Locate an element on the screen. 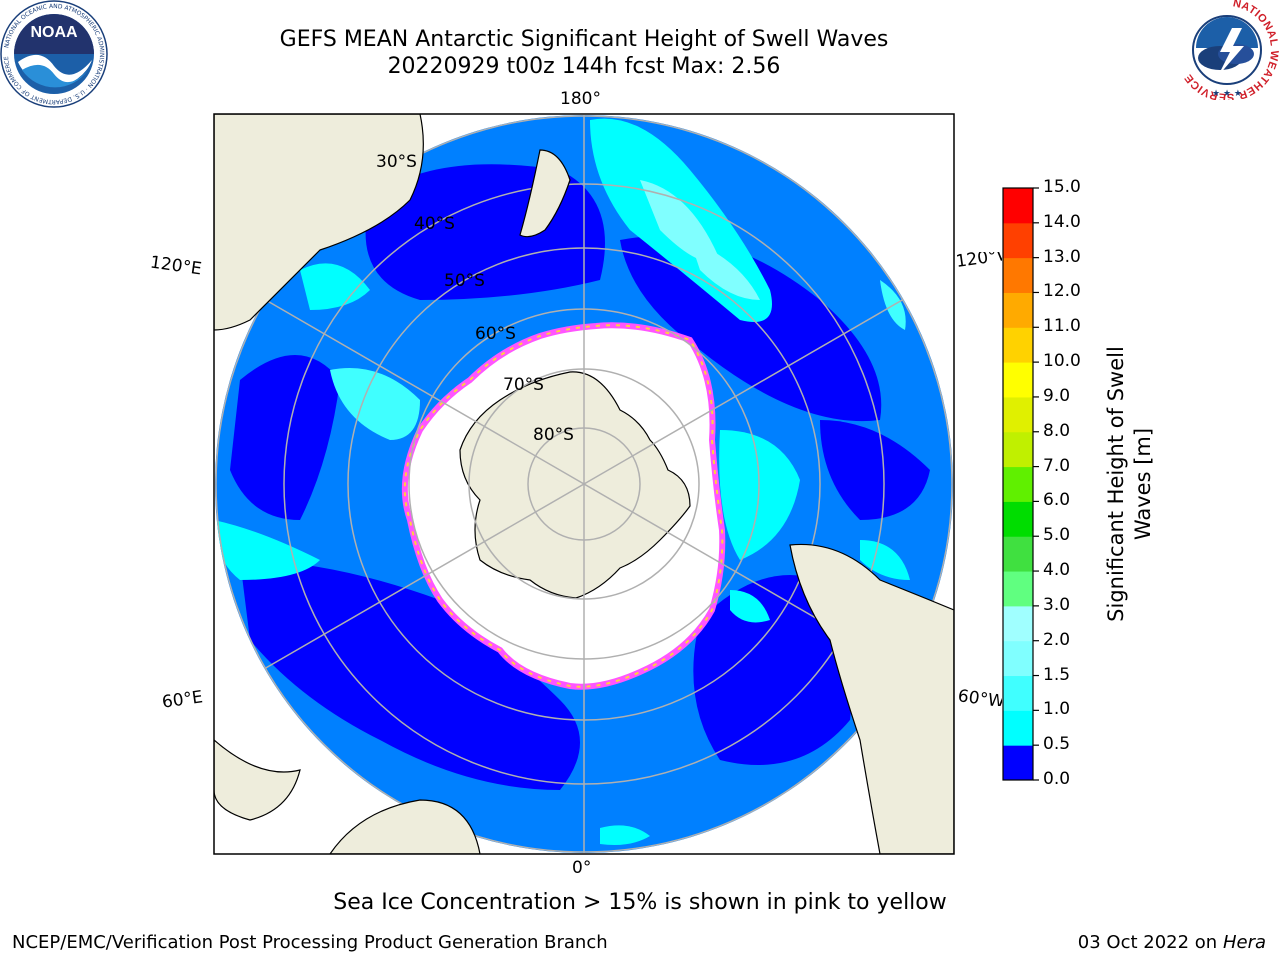  colorbar-tick-label: 14.0 is located at coordinates (1062, 221).